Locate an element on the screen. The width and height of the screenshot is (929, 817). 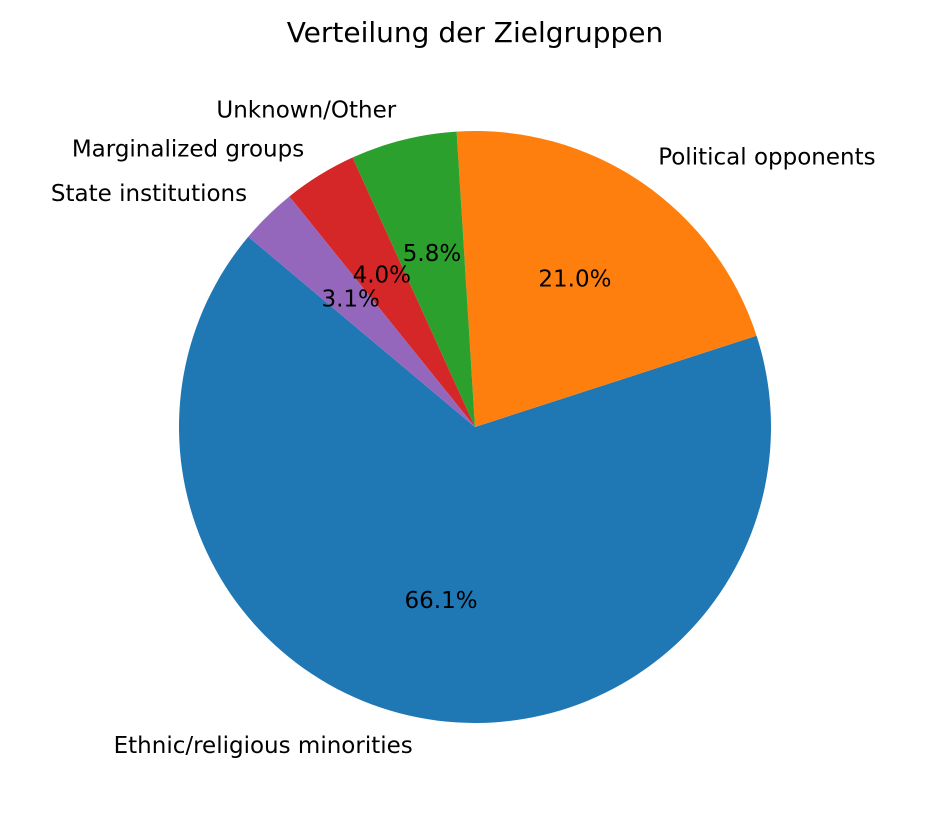
percent-label-marginalized-groups: 4.0% is located at coordinates (382, 275).